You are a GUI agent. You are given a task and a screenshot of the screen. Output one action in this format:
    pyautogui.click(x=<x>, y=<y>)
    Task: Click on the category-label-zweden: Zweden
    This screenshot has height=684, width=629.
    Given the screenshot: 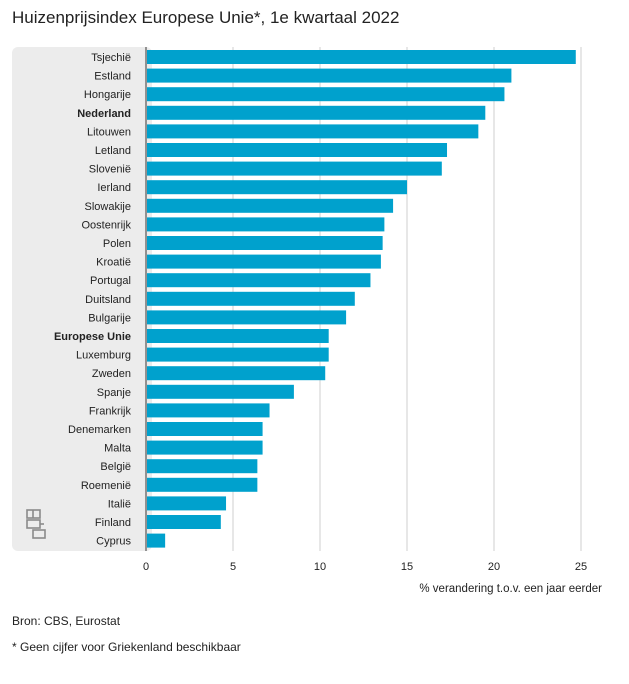 What is the action you would take?
    pyautogui.click(x=111, y=374)
    